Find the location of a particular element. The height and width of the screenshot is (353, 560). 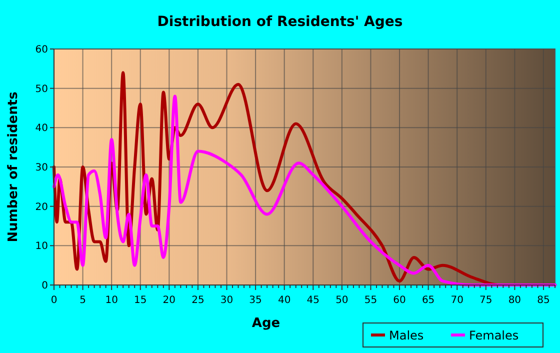

x-tick-label: 5 is located at coordinates (83, 300).